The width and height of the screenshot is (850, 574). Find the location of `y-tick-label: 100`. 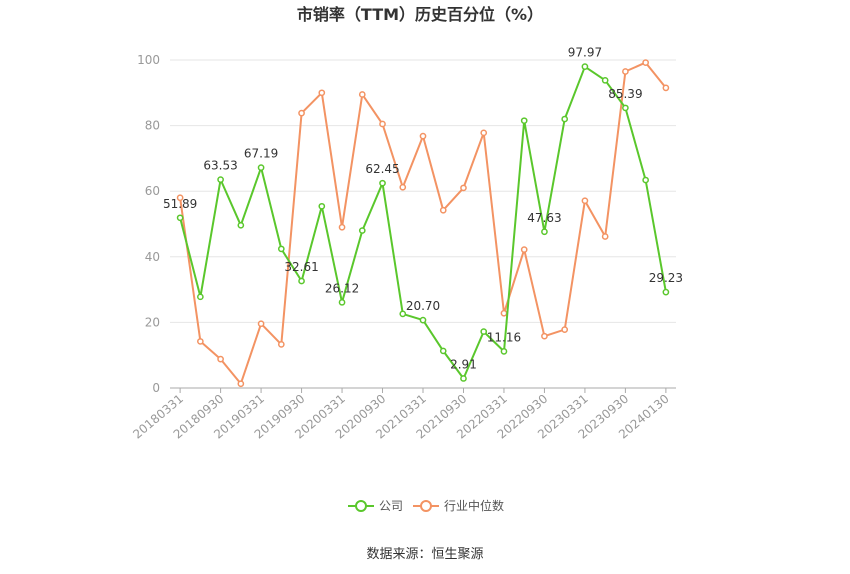

y-tick-label: 100 is located at coordinates (148, 60).